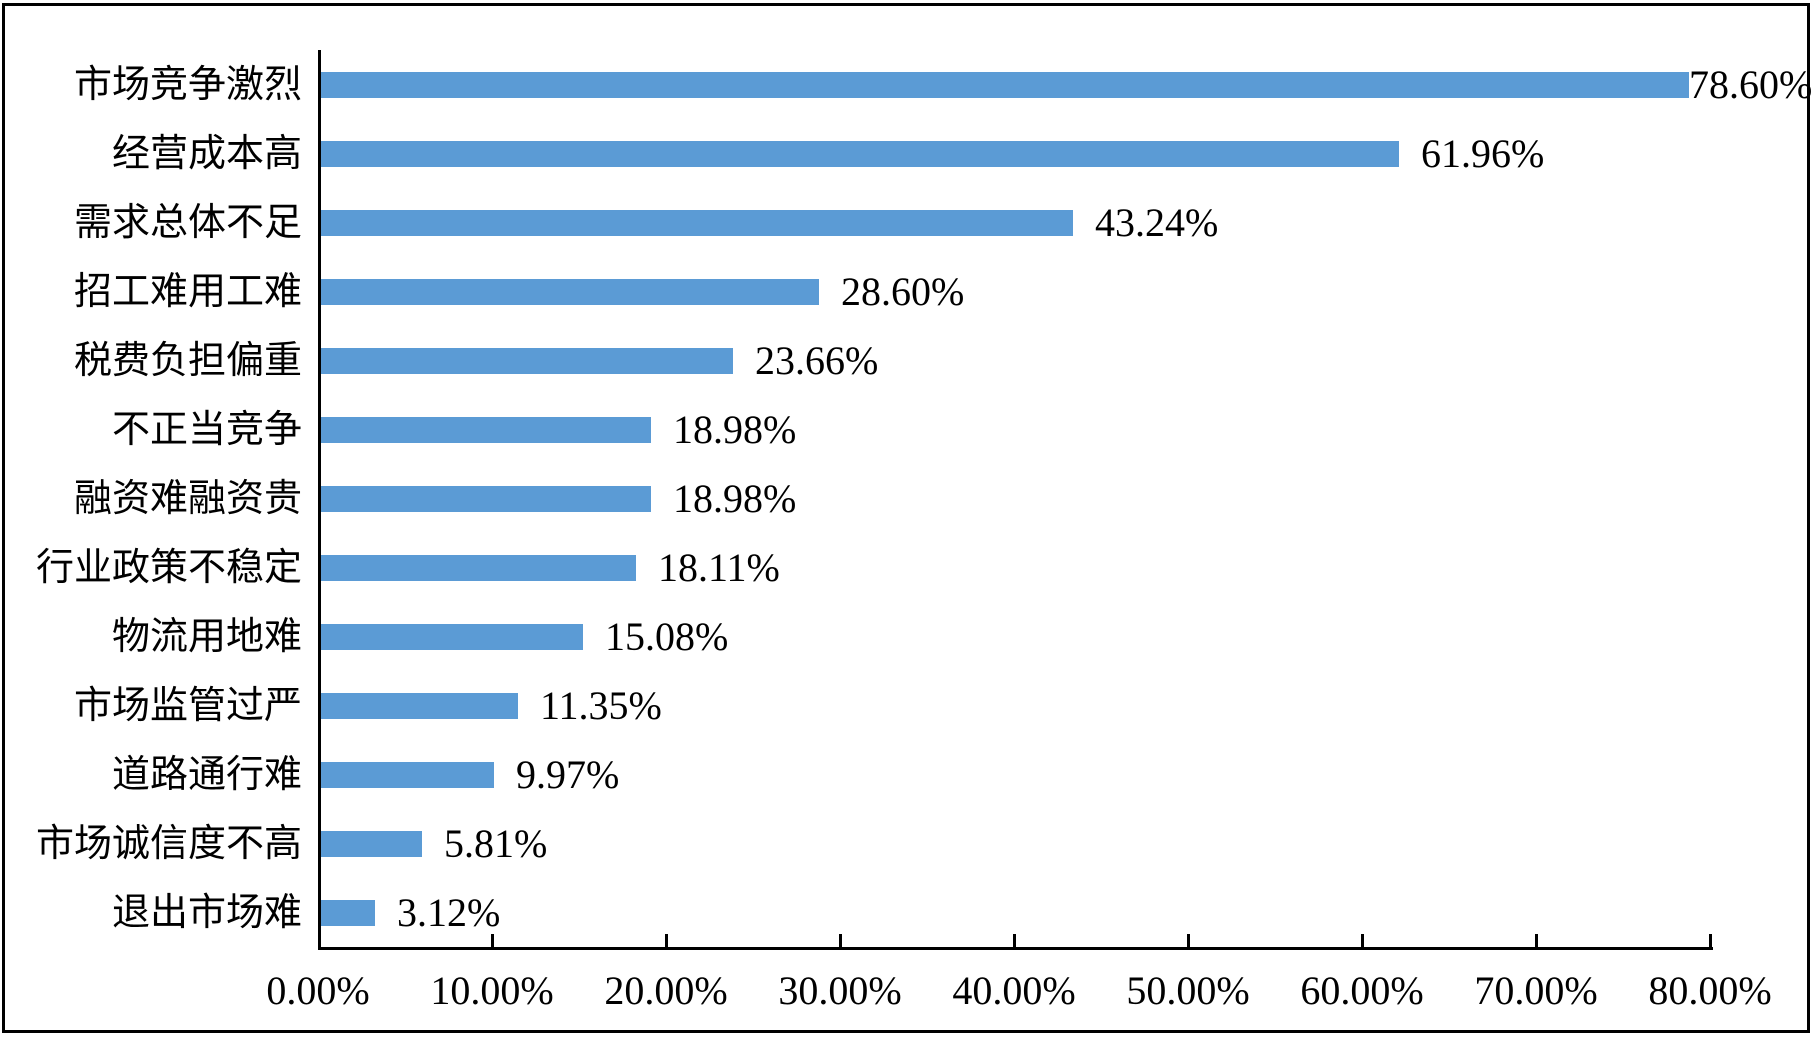  What do you see at coordinates (568, 774) in the screenshot?
I see `value-label: 9.97%` at bounding box center [568, 774].